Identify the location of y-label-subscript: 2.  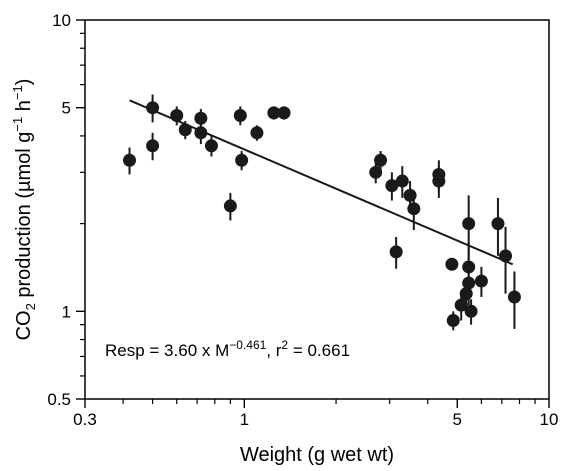
(30, 306).